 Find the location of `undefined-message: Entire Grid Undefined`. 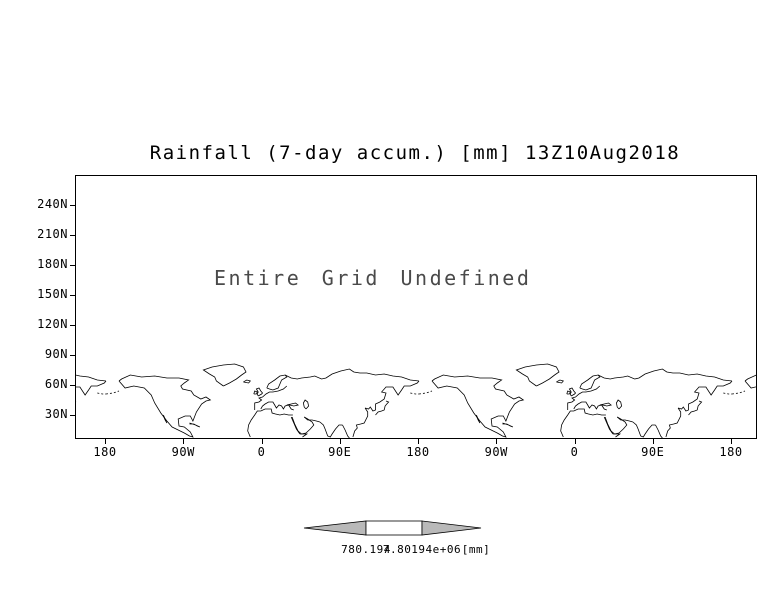

undefined-message: Entire Grid Undefined is located at coordinates (373, 278).